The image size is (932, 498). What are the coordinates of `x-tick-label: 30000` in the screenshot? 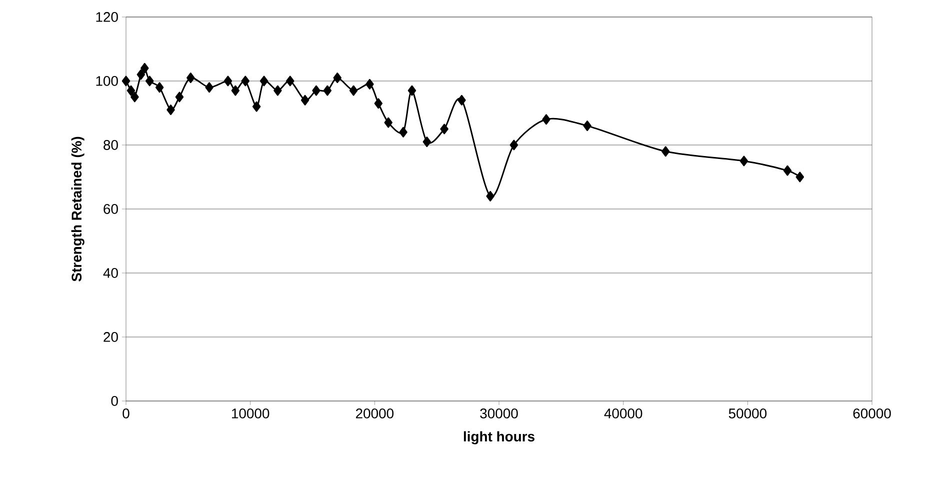 It's located at (499, 413).